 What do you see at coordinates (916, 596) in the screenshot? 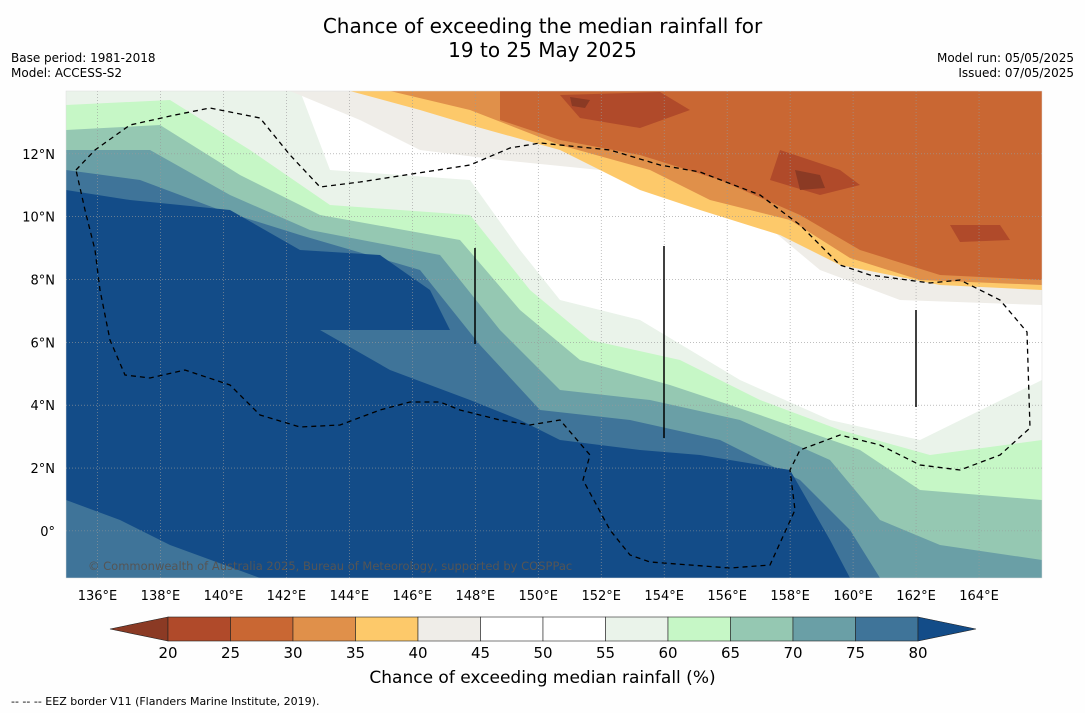
I see `lon-tick-label: 162°E` at bounding box center [916, 596].